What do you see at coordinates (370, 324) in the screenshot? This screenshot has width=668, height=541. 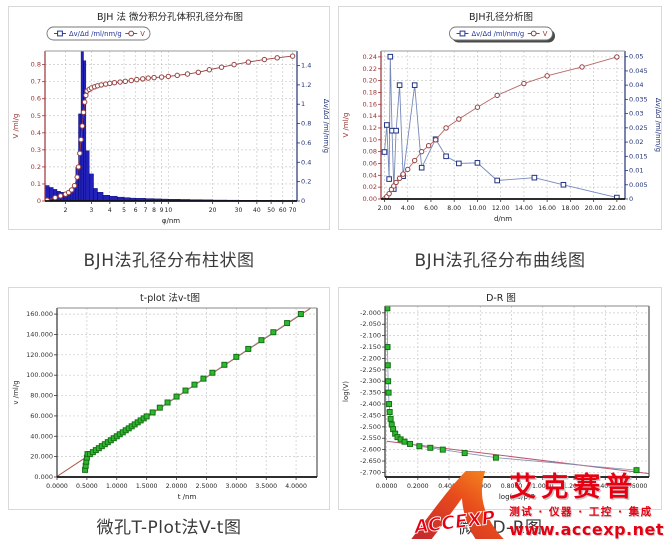 I see `svg-text: -2.050` at bounding box center [370, 324].